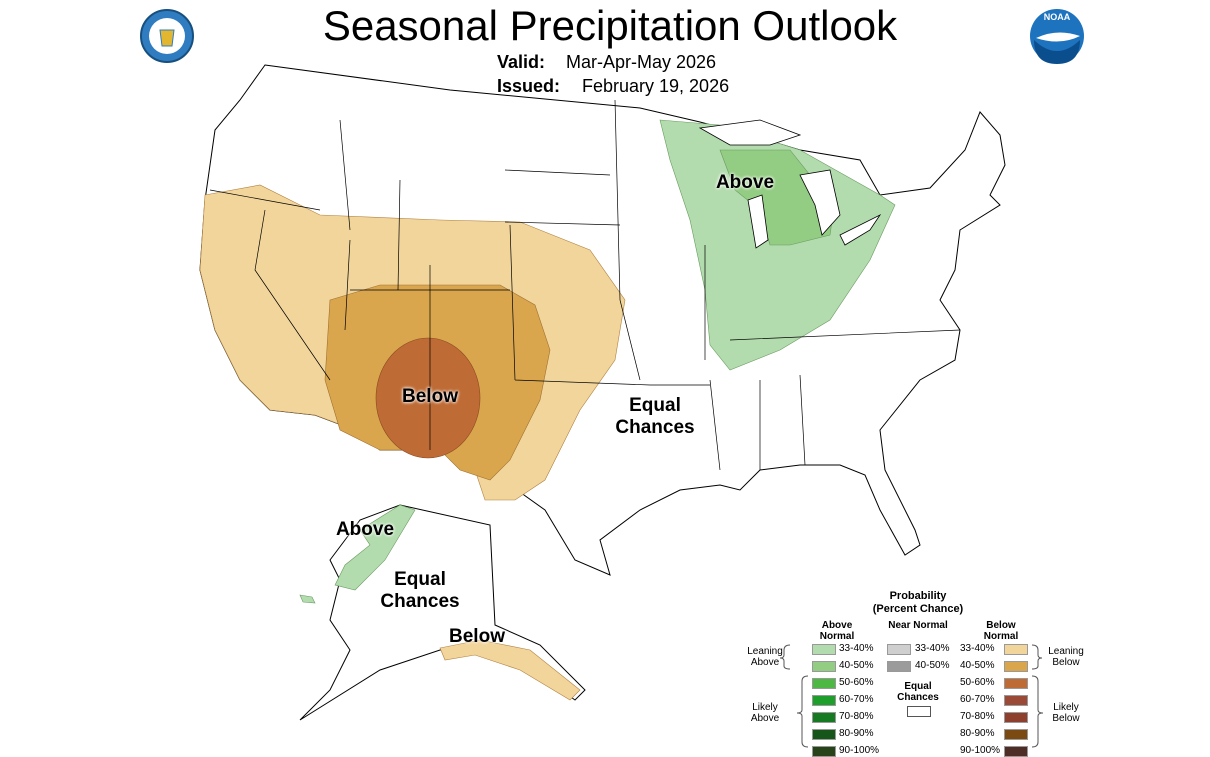  Describe the element at coordinates (918, 692) in the screenshot. I see `equal-chances-label: Equal Chances` at that location.